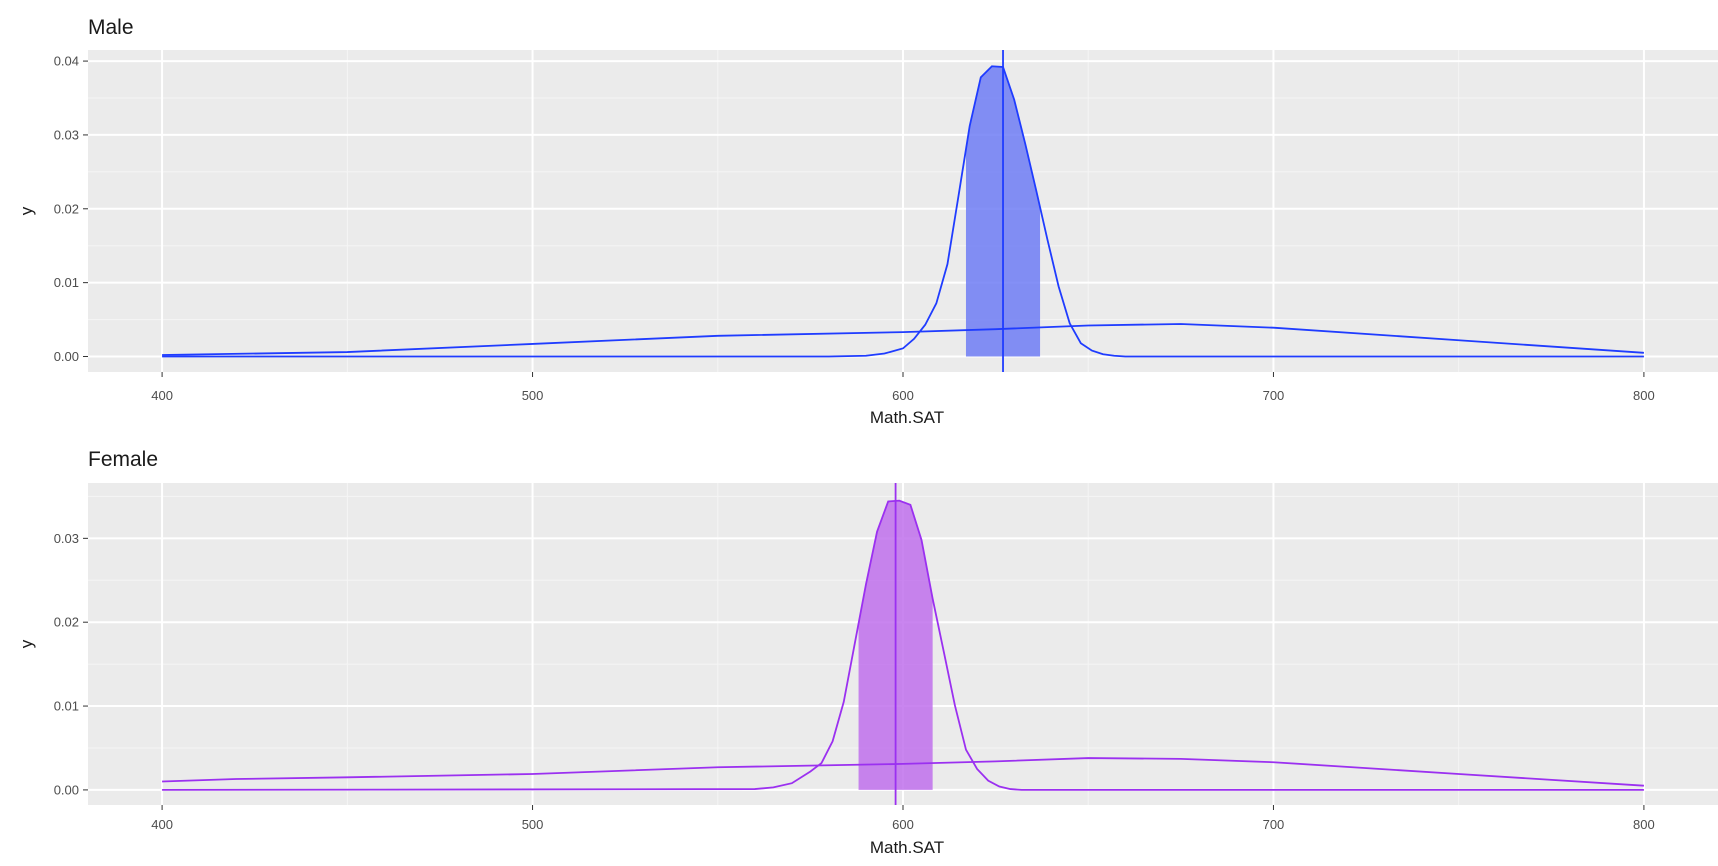  What do you see at coordinates (66, 61) in the screenshot?
I see `y-tick-label: 0.04` at bounding box center [66, 61].